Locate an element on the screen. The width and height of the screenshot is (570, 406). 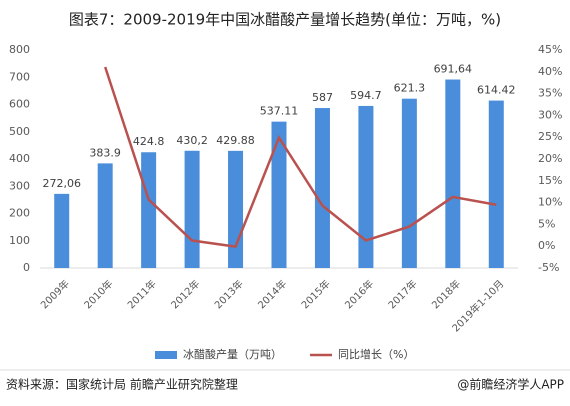
y-tick-label: 600 is located at coordinates (19, 104).